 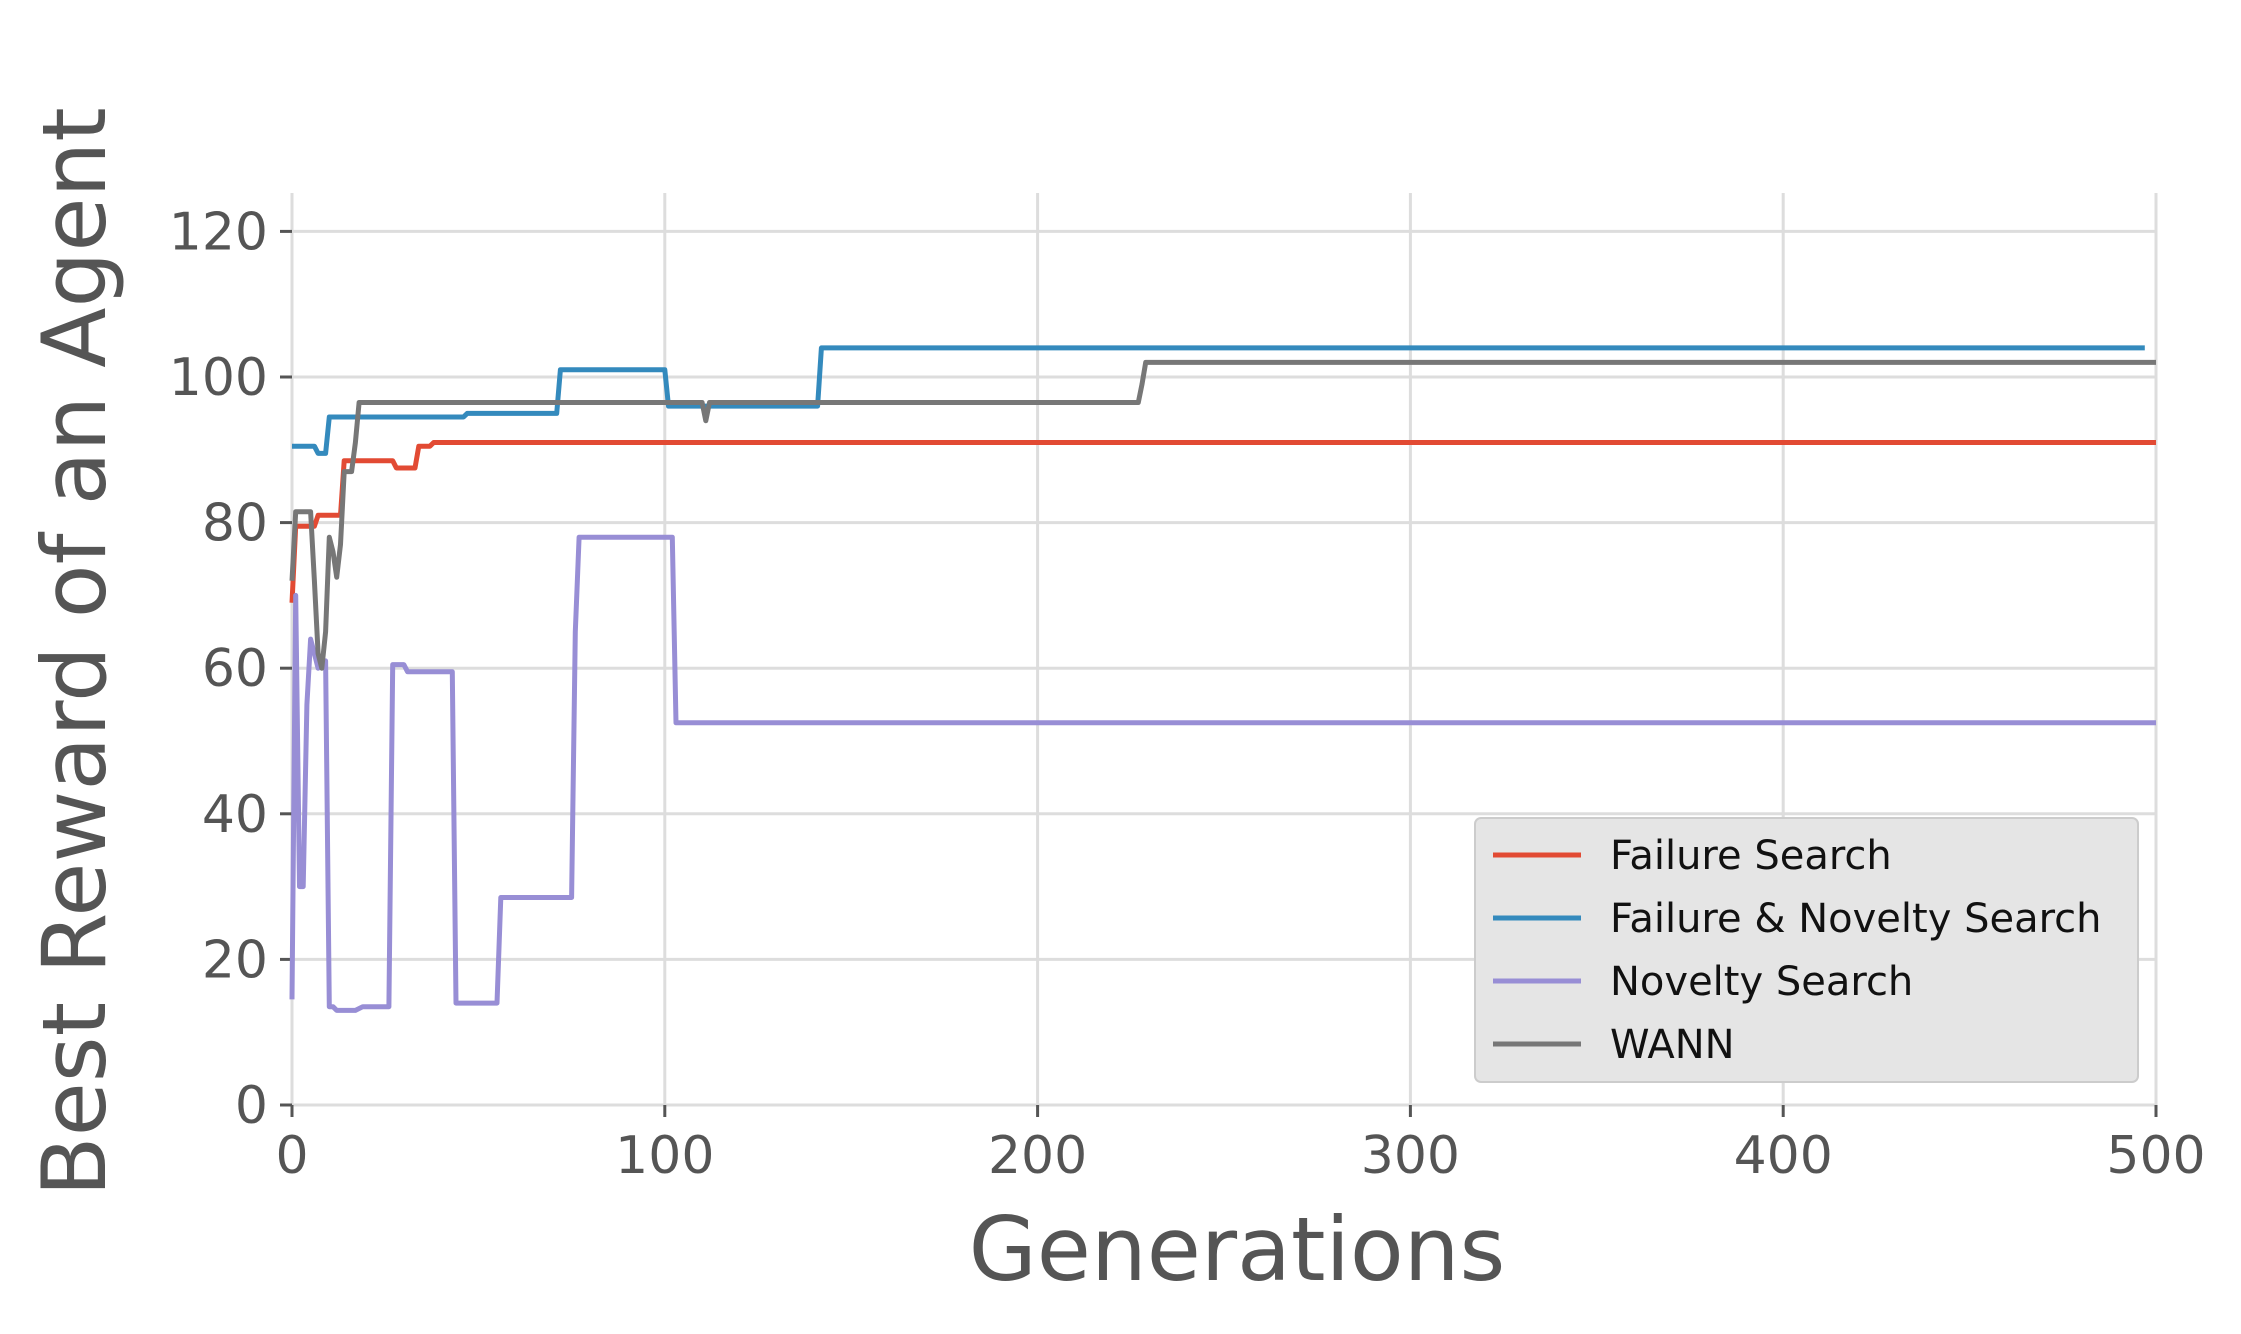 I want to click on y-tick-label: 20, so click(x=235, y=960).